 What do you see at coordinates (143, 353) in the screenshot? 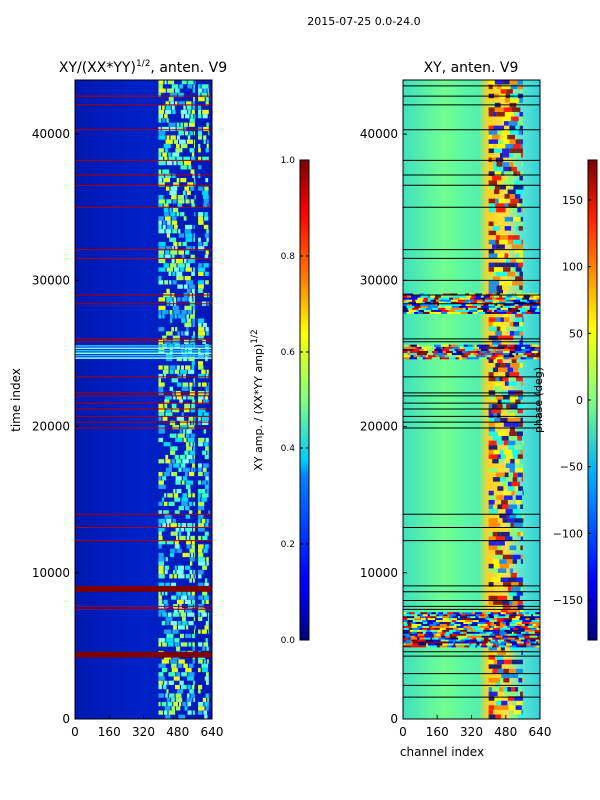
I see `amp-coherent-row` at bounding box center [143, 353].